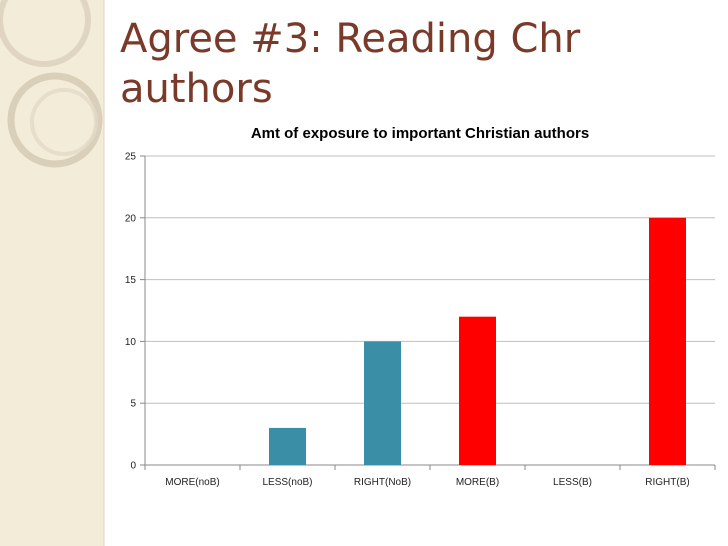 This screenshot has height=546, width=728. I want to click on bar-right-nob, so click(382, 403).